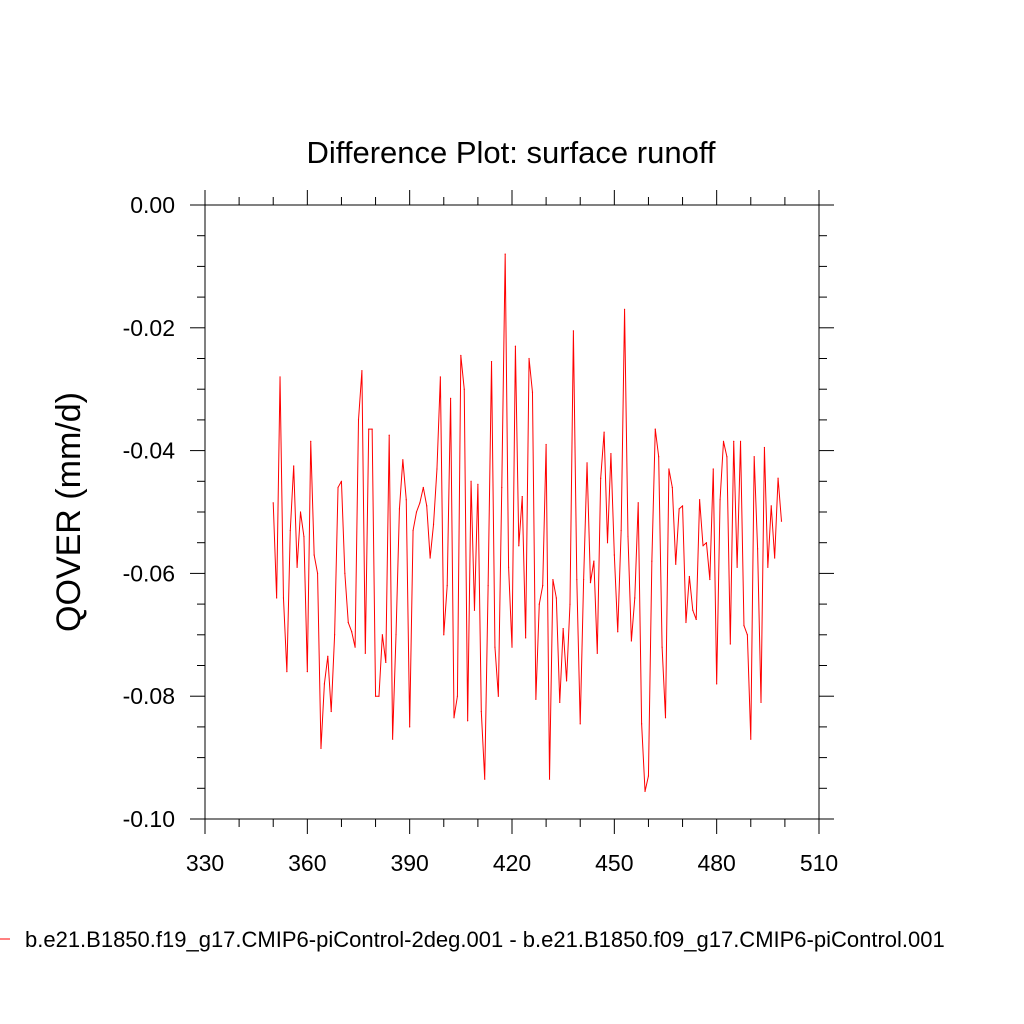 The width and height of the screenshot is (1024, 1024). Describe the element at coordinates (716, 863) in the screenshot. I see `x-tick-label: 480` at that location.